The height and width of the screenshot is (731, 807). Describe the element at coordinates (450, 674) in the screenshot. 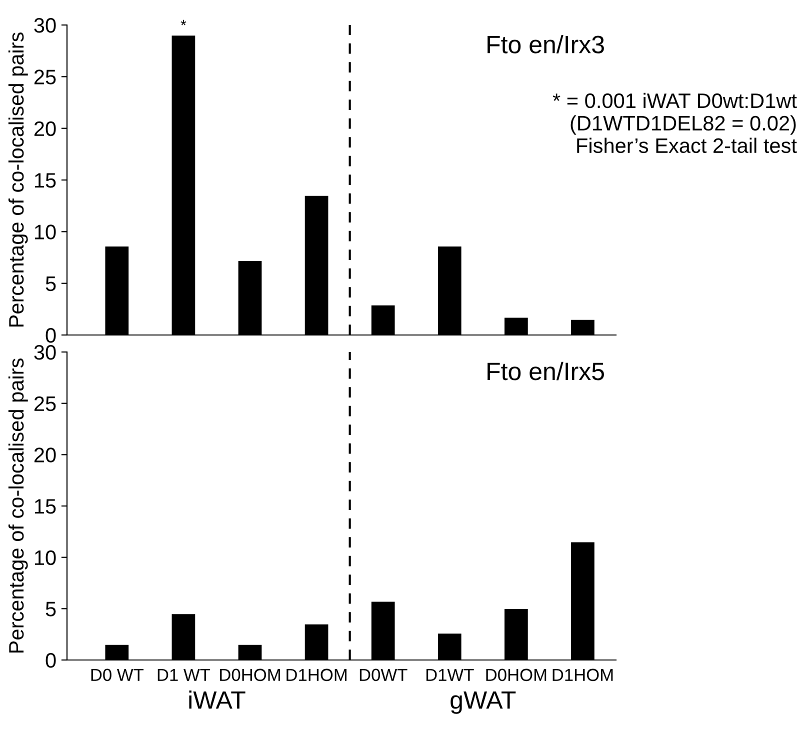

I see `x-tick-label: D1WT` at that location.